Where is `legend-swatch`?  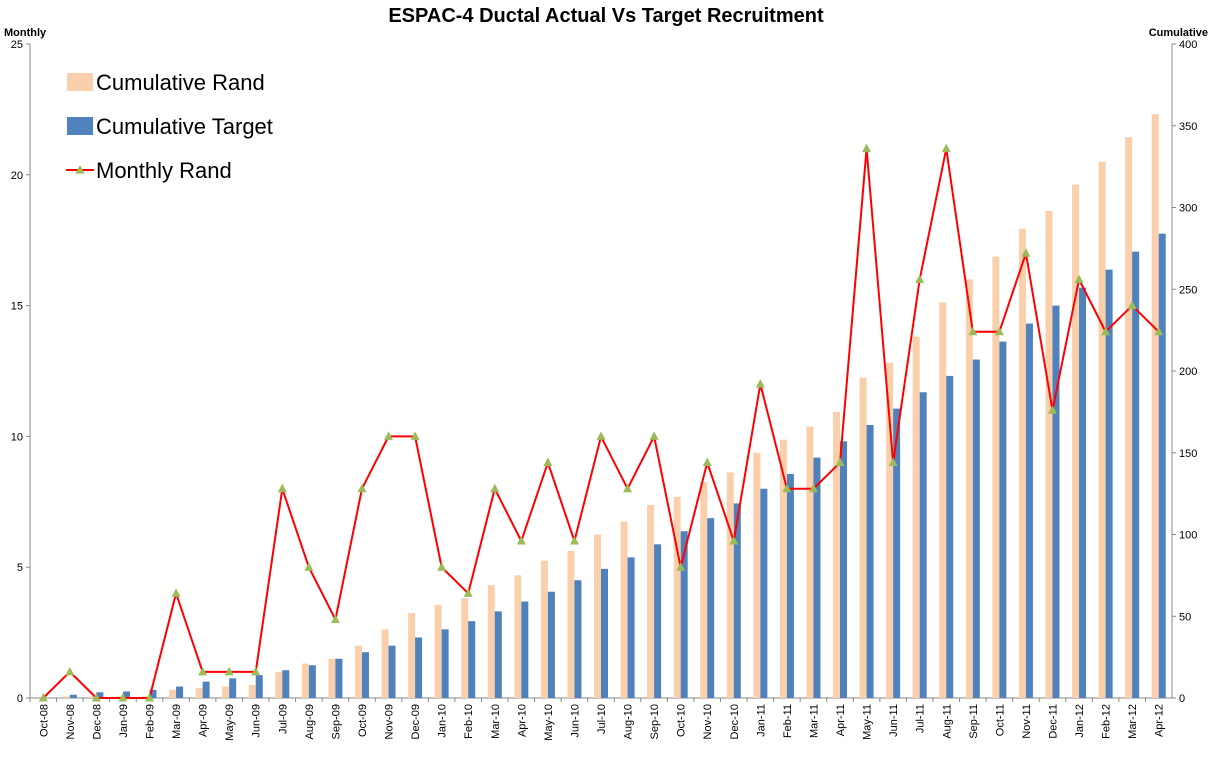 legend-swatch is located at coordinates (80, 82).